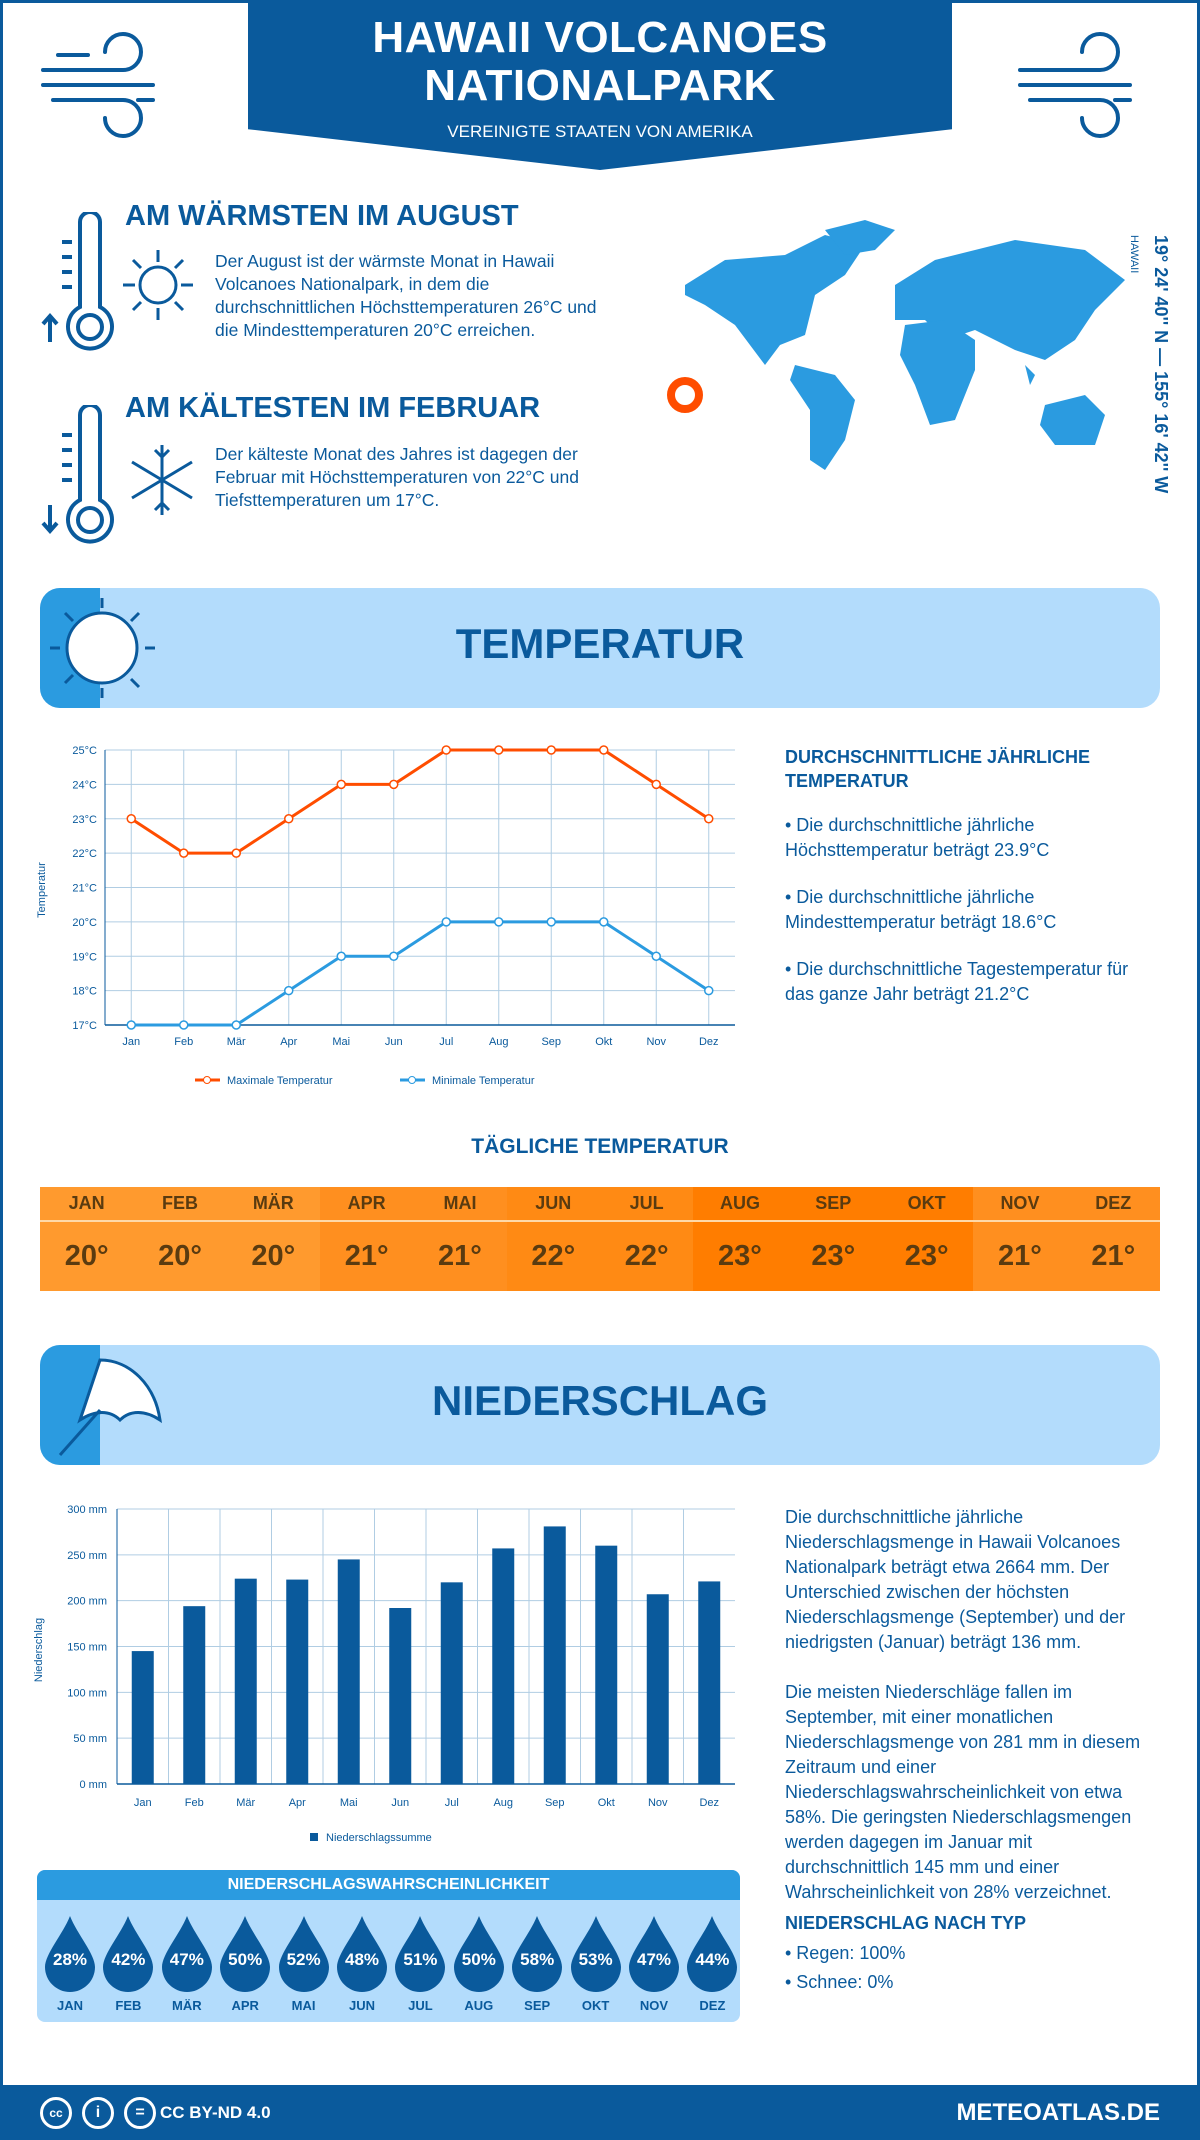 This screenshot has width=1200, height=2140. Describe the element at coordinates (646, 1204) in the screenshot. I see `daily-month: JUL` at that location.